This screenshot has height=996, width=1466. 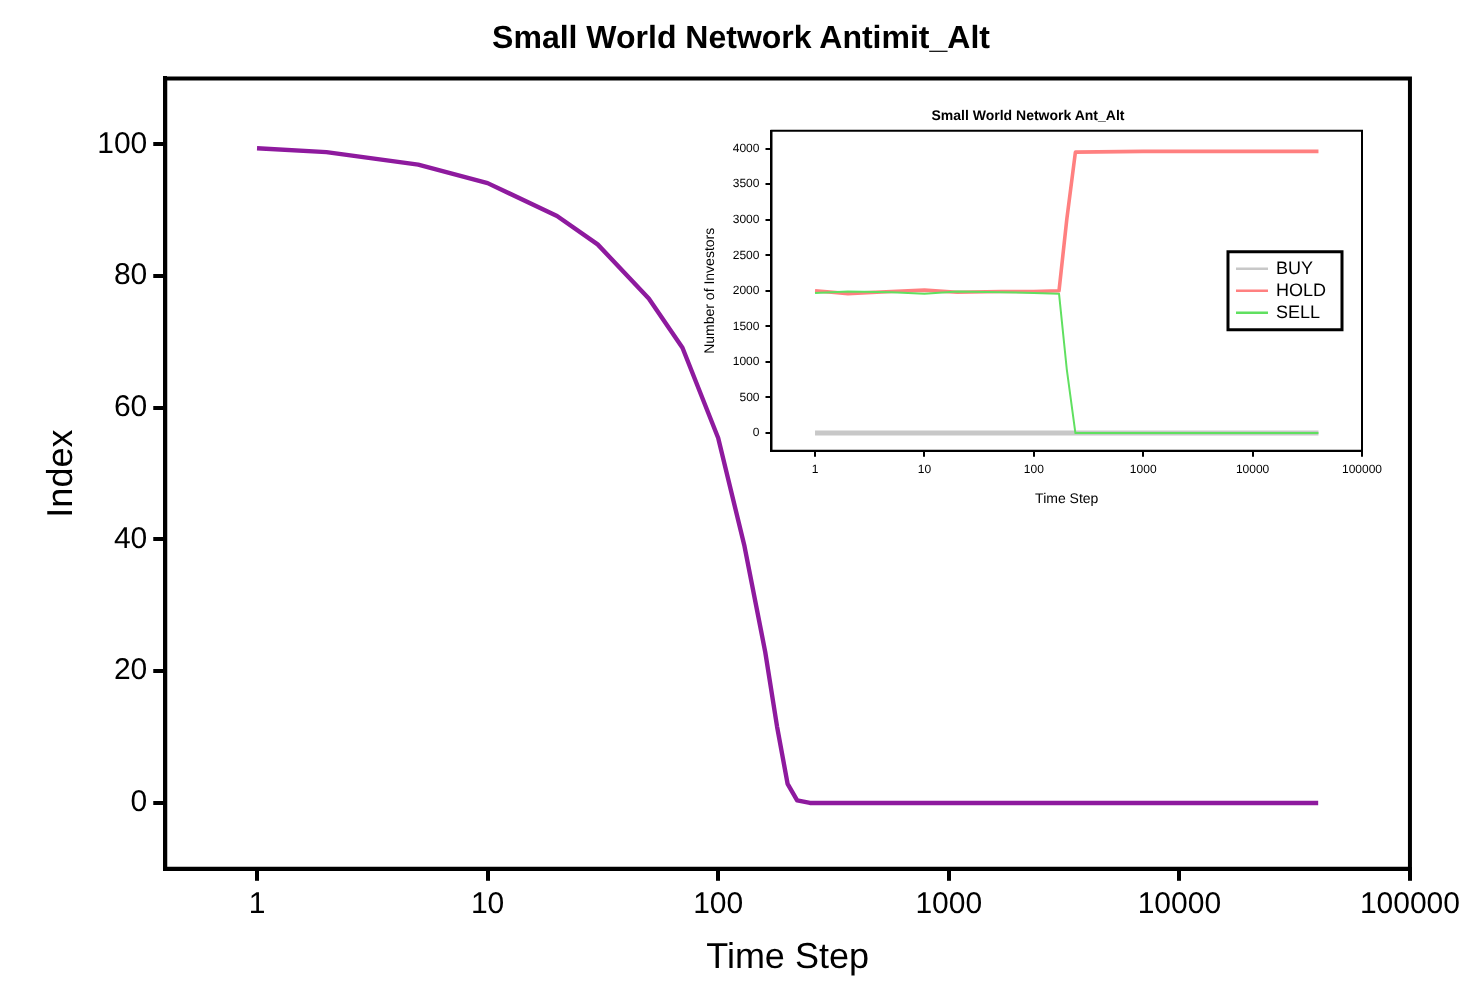 I want to click on y-tick-label: 80, so click(x=130, y=275).